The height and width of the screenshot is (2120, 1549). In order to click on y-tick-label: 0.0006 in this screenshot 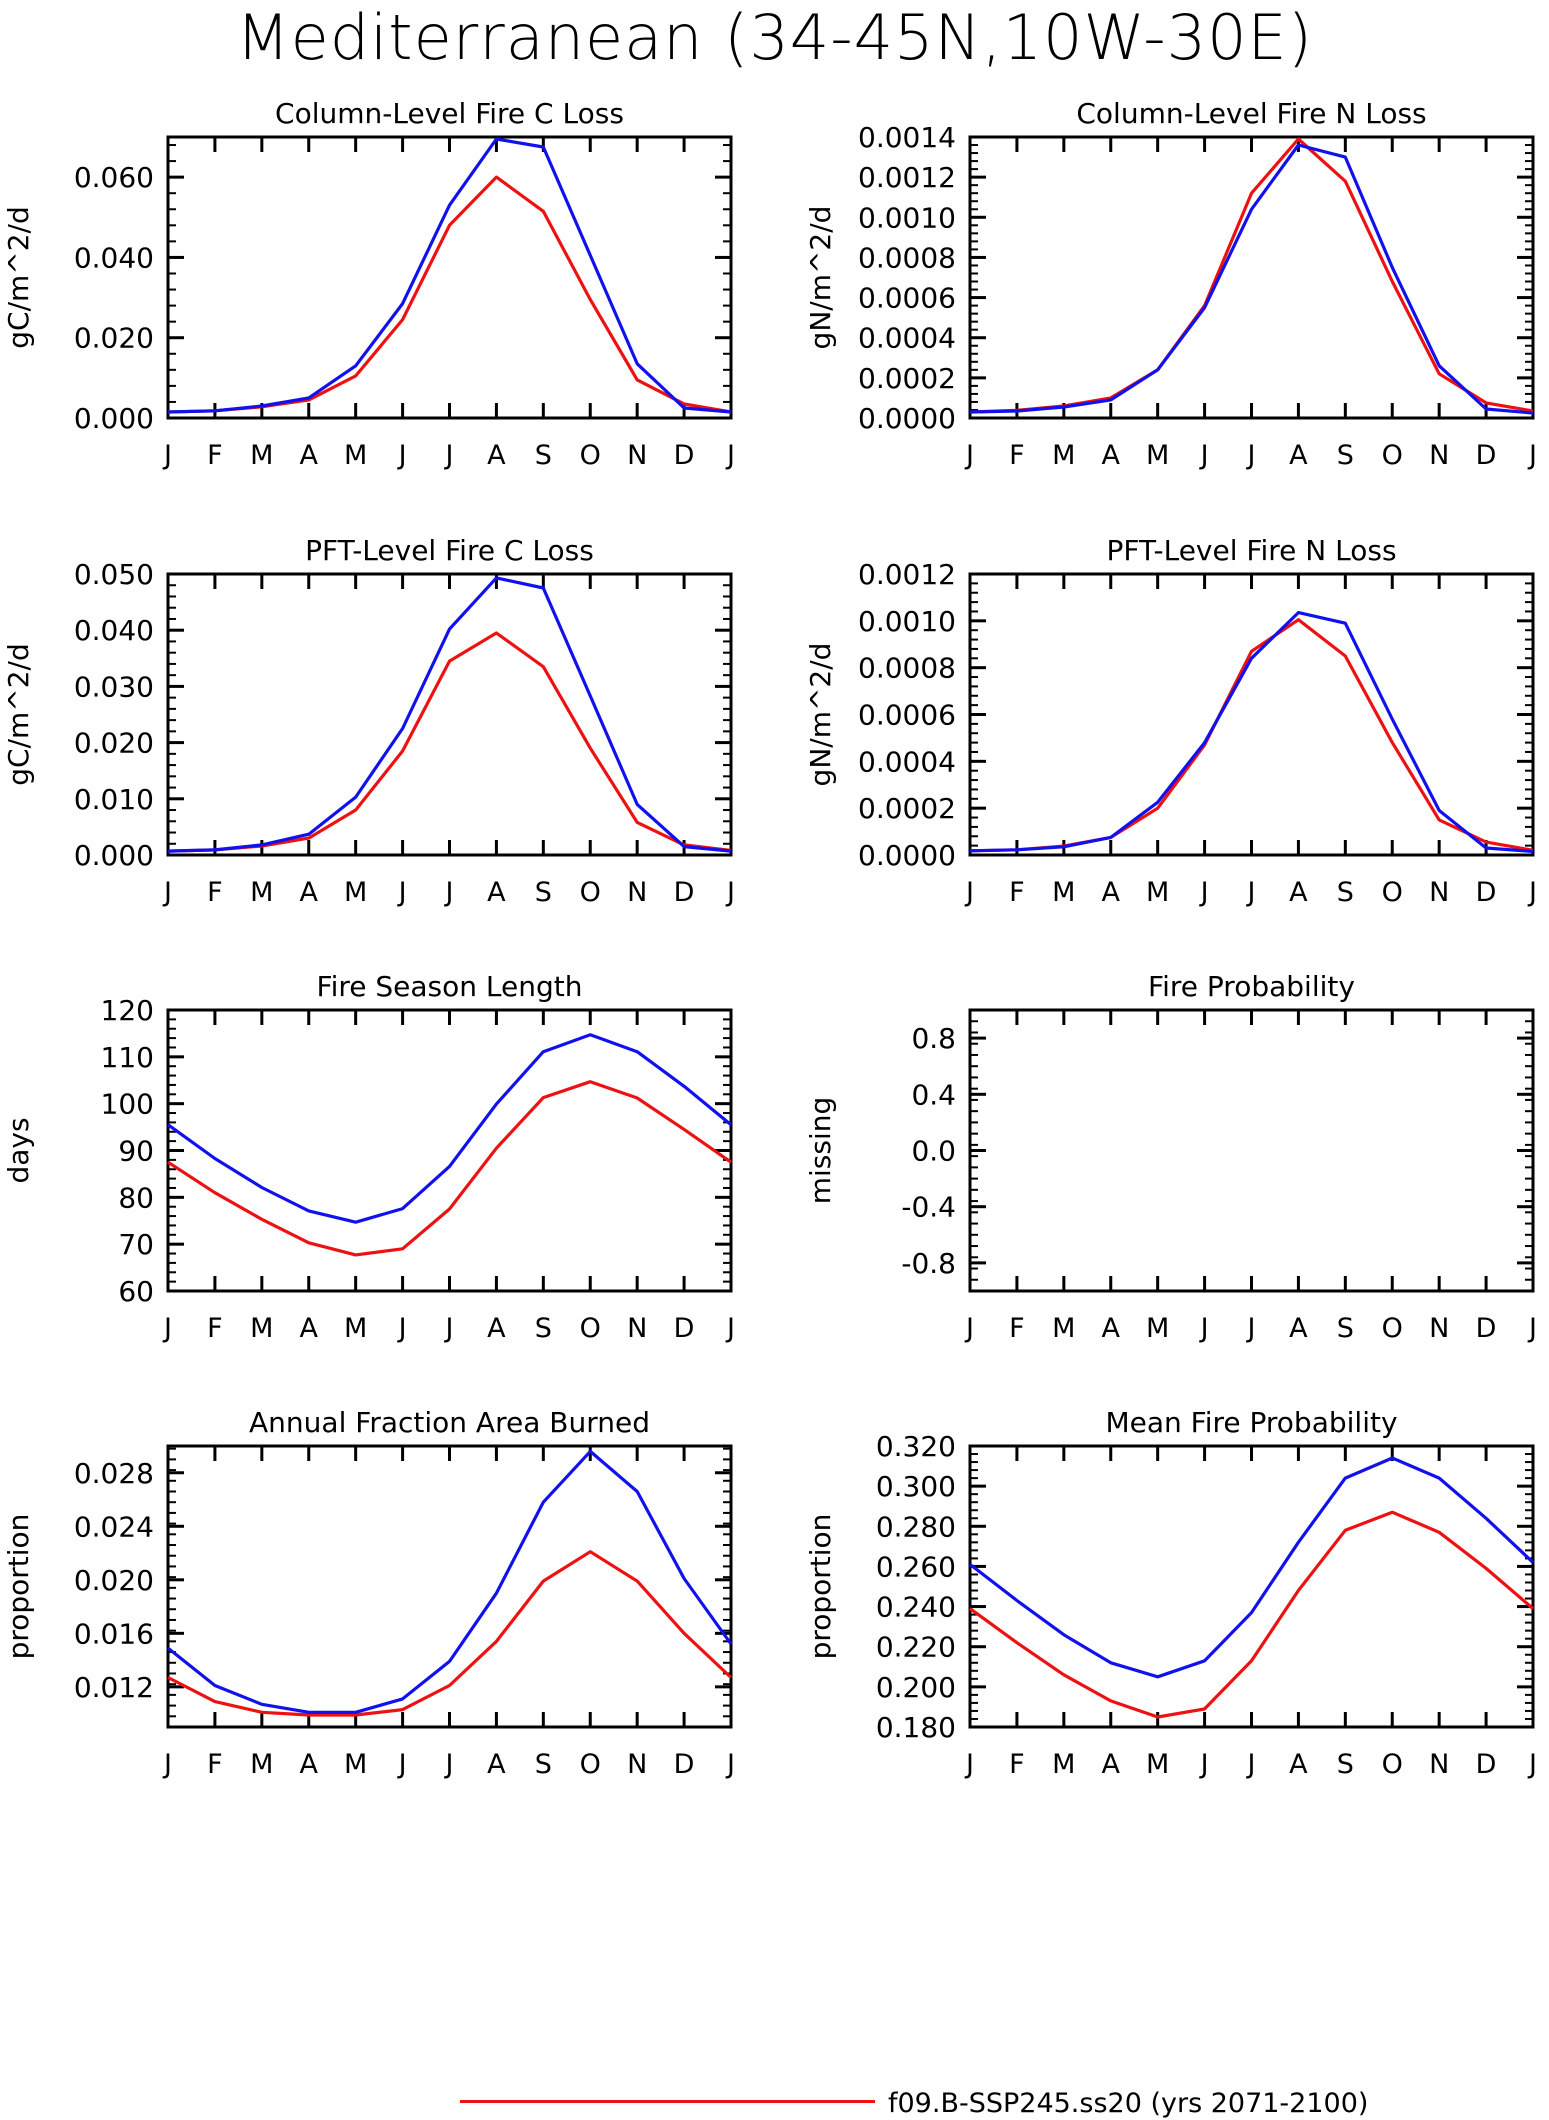, I will do `click(907, 715)`.